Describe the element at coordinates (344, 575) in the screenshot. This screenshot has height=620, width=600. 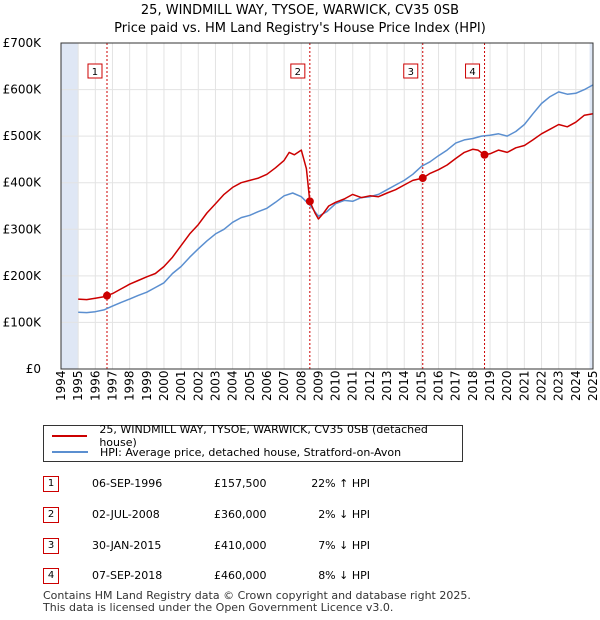
I see `sale-hpi-diff: 8% ↓ HPI` at that location.